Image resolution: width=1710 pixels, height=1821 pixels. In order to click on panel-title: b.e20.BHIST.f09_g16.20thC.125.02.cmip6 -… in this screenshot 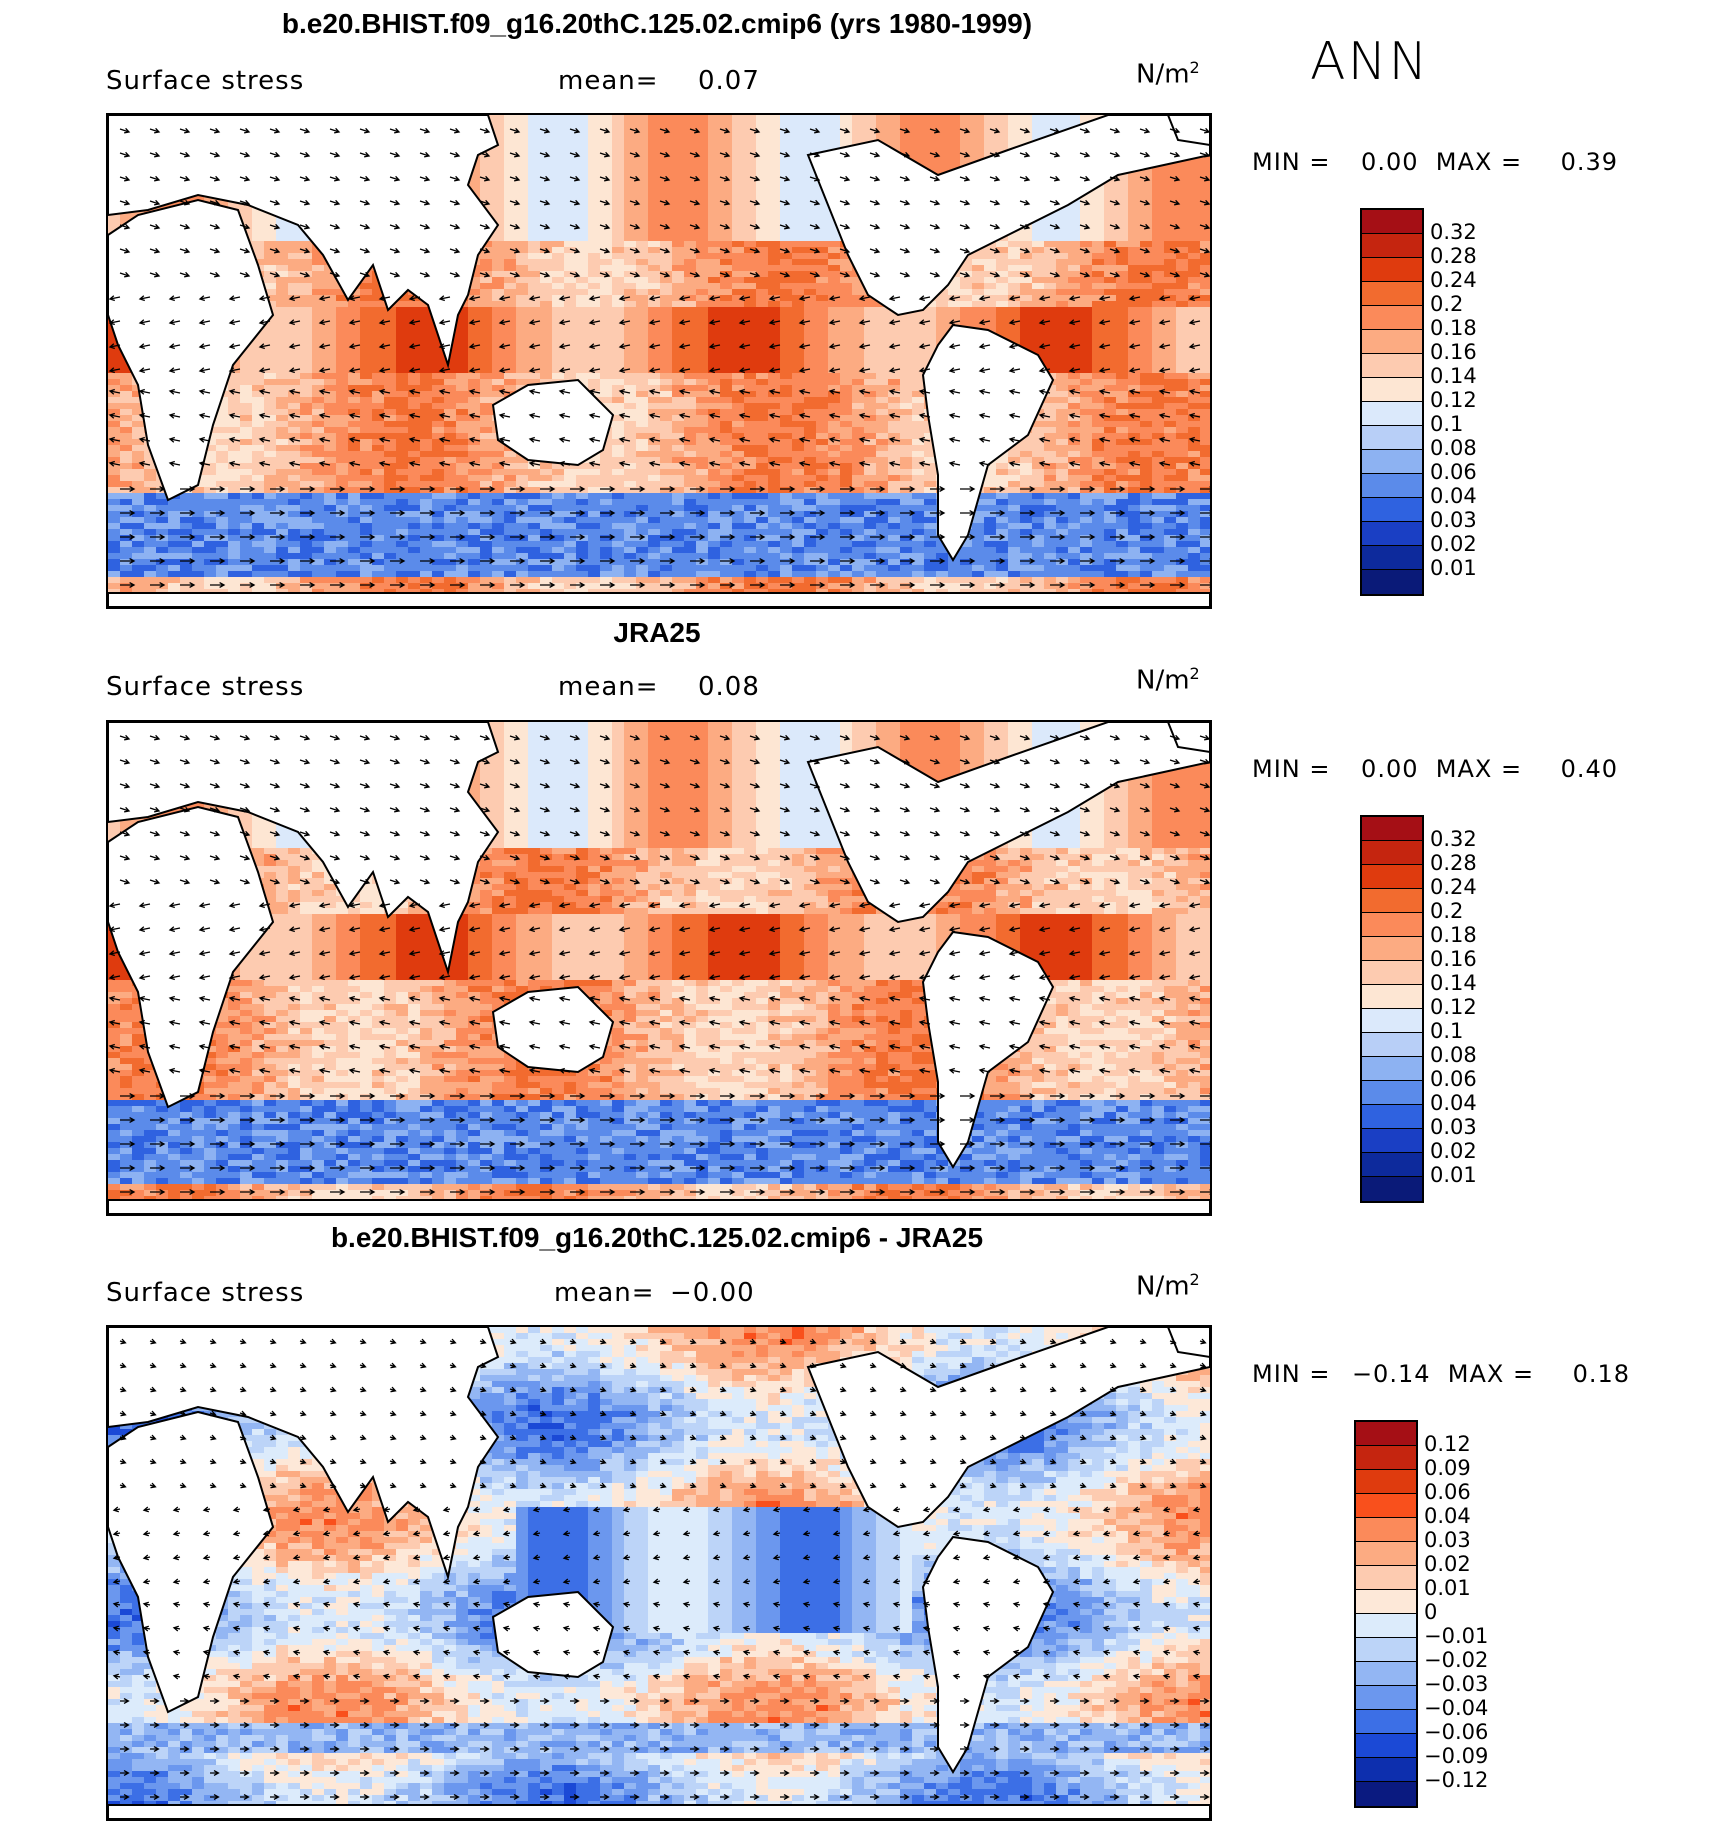, I will do `click(657, 1238)`.